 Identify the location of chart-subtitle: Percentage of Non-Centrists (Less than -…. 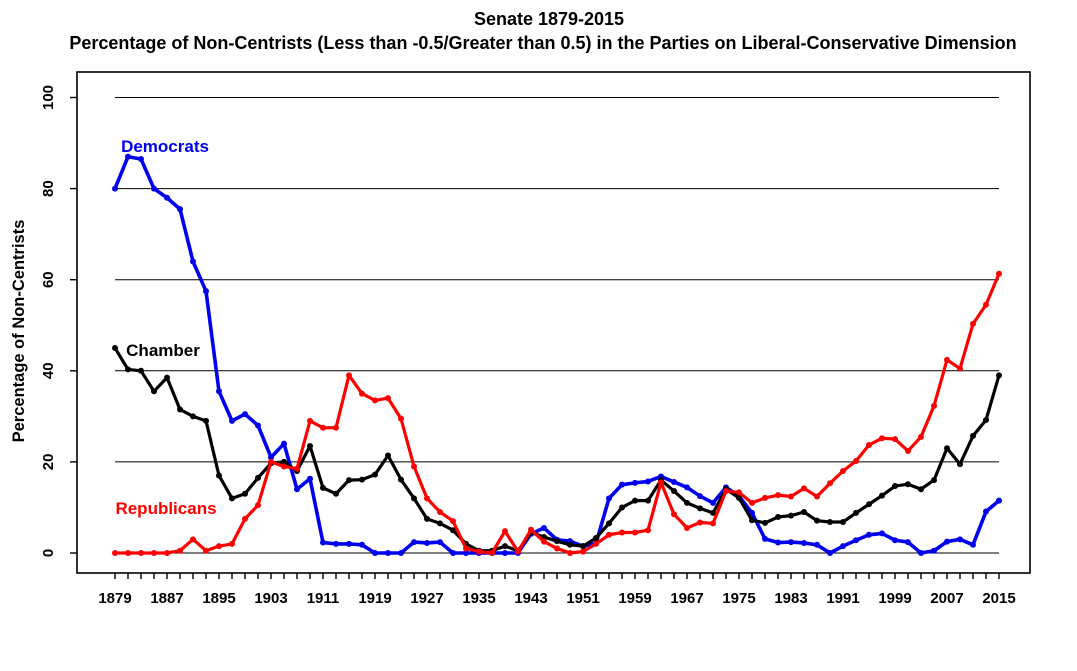
(542, 43).